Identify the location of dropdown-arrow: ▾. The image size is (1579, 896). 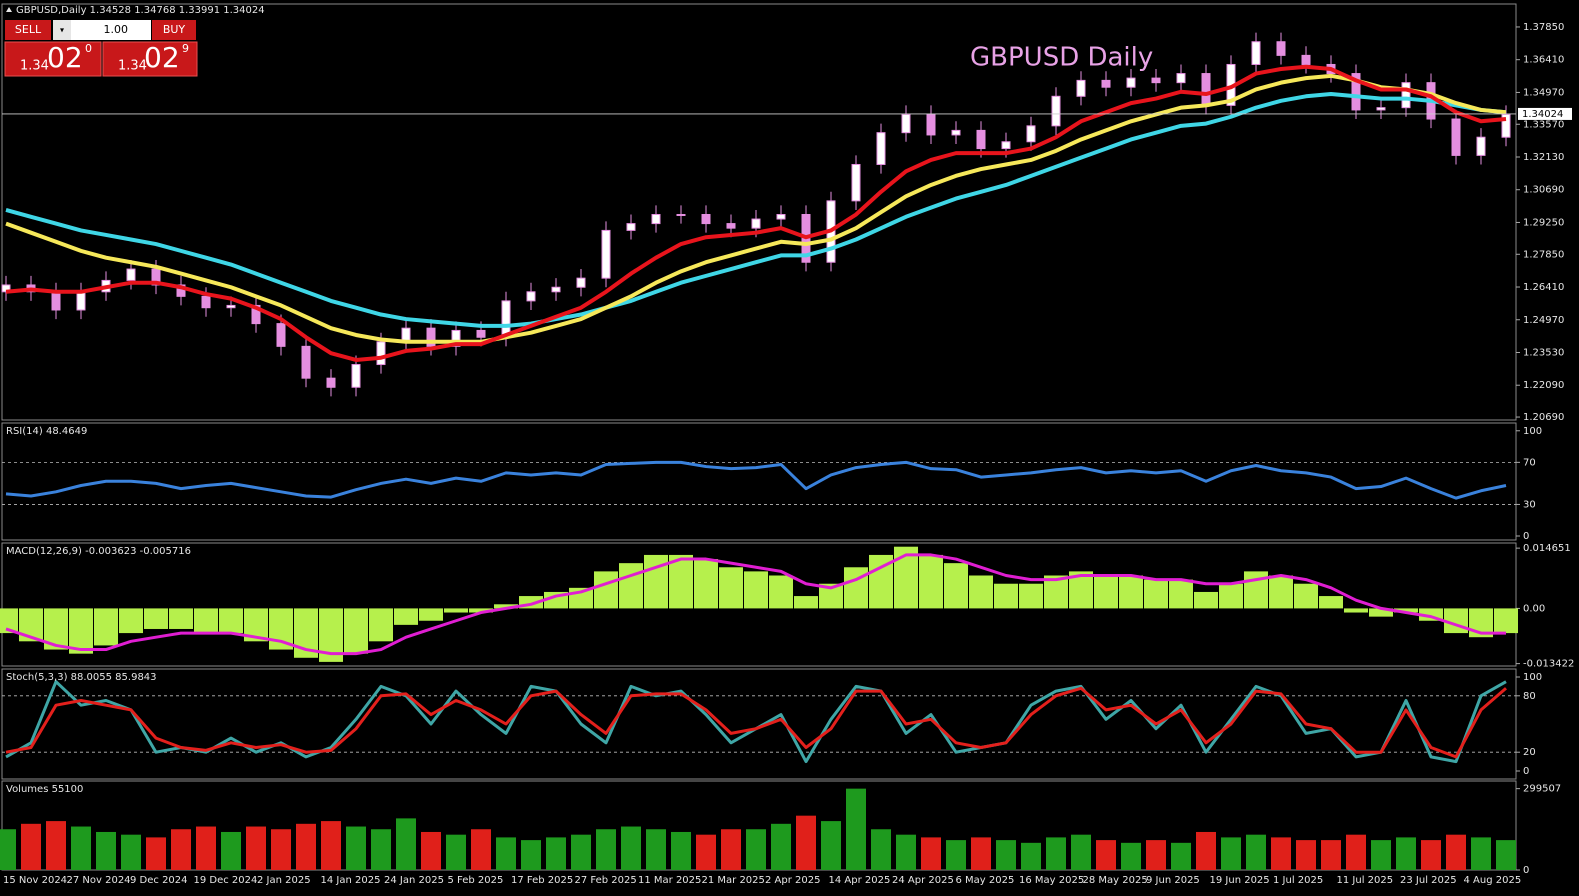
(62, 30).